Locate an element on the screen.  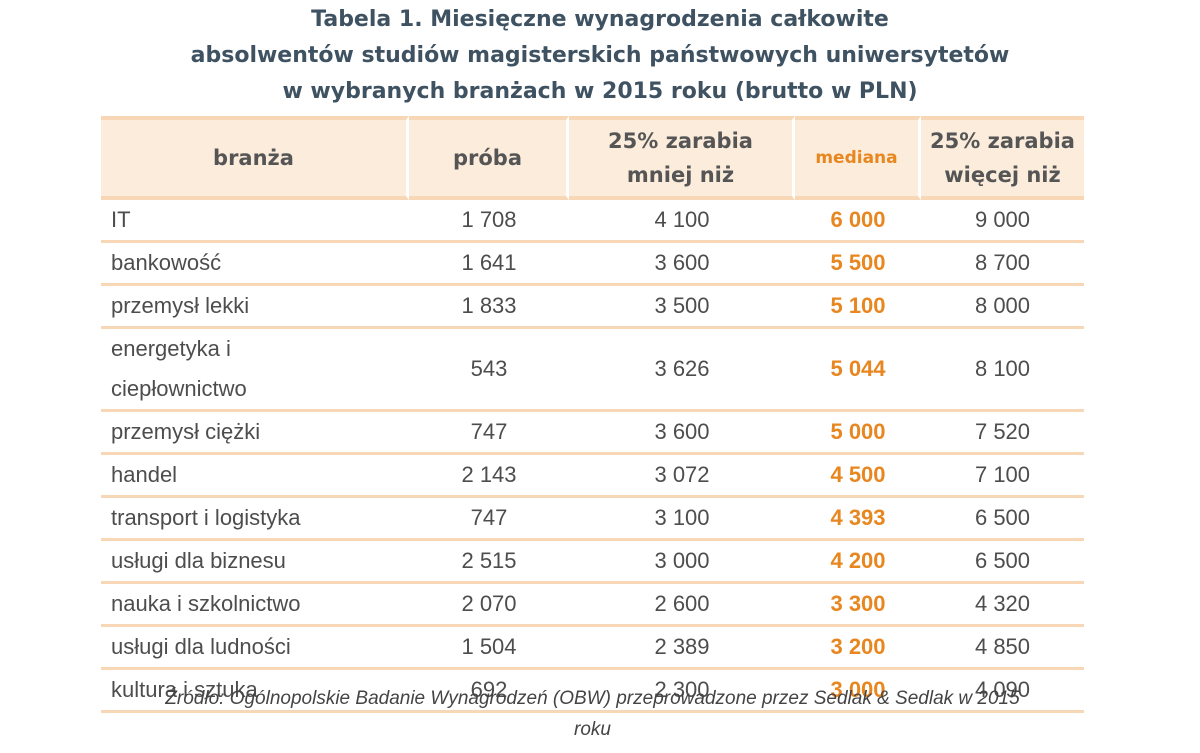
cell-branza: usługi dla ludności is located at coordinates (255, 648).